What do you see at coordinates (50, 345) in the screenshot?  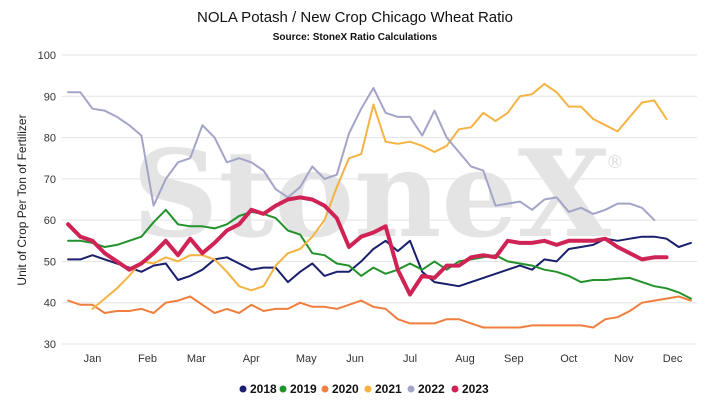 I see `y-tick-label: 30` at bounding box center [50, 345].